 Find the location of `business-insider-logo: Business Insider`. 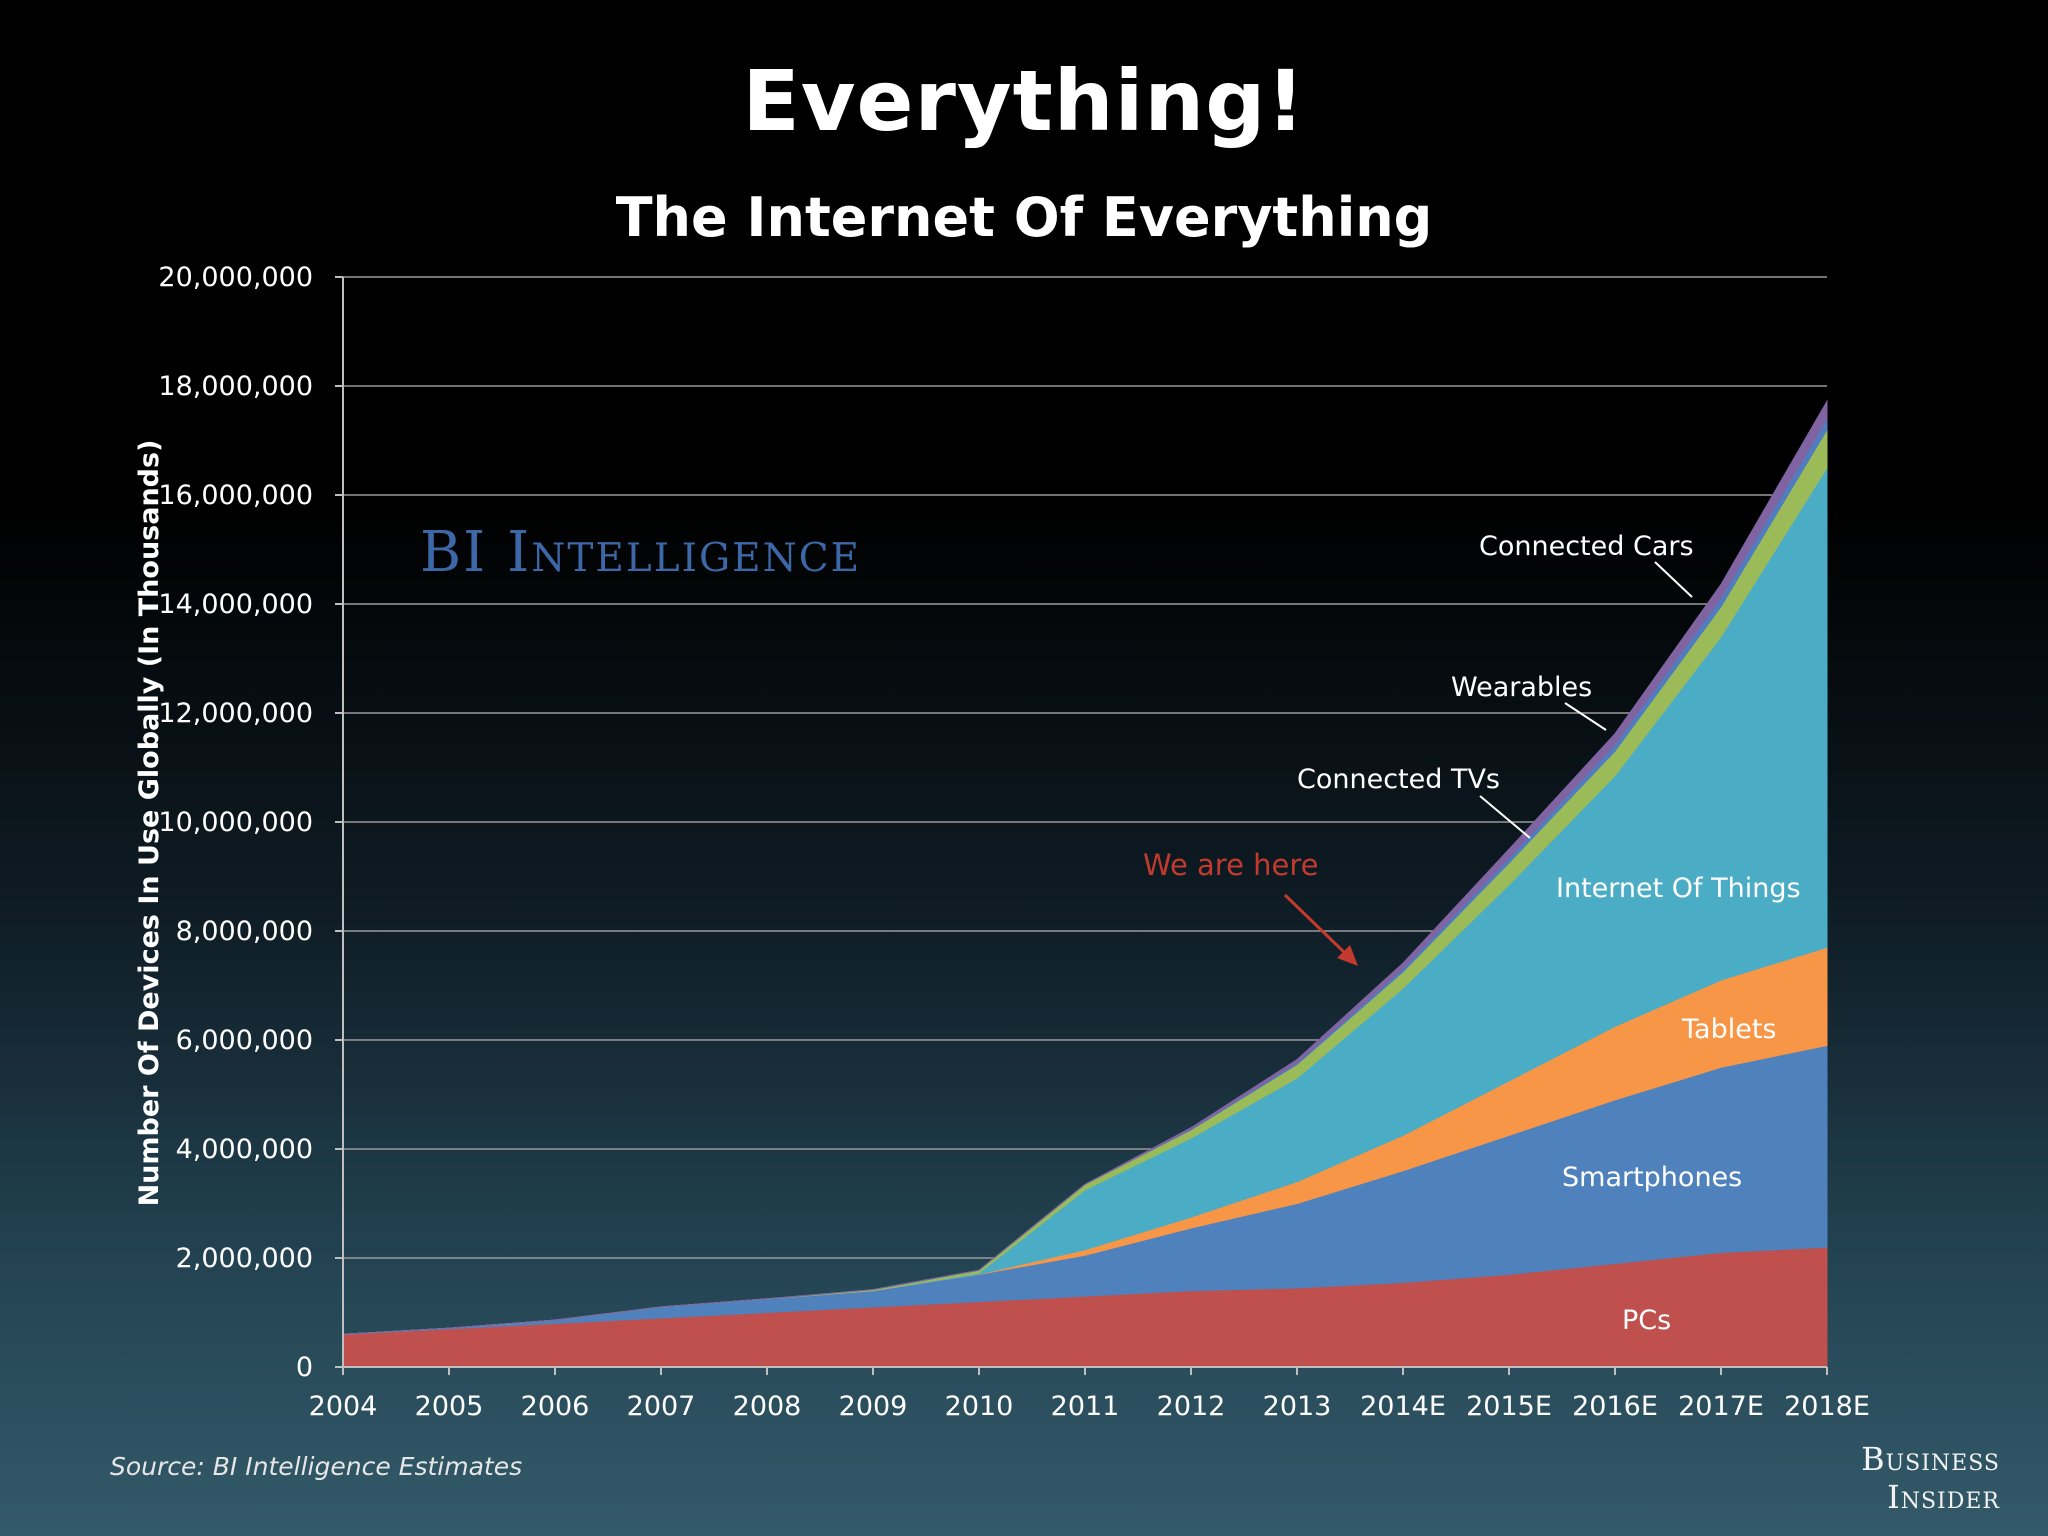

business-insider-logo: Business Insider is located at coordinates (1900, 1478).